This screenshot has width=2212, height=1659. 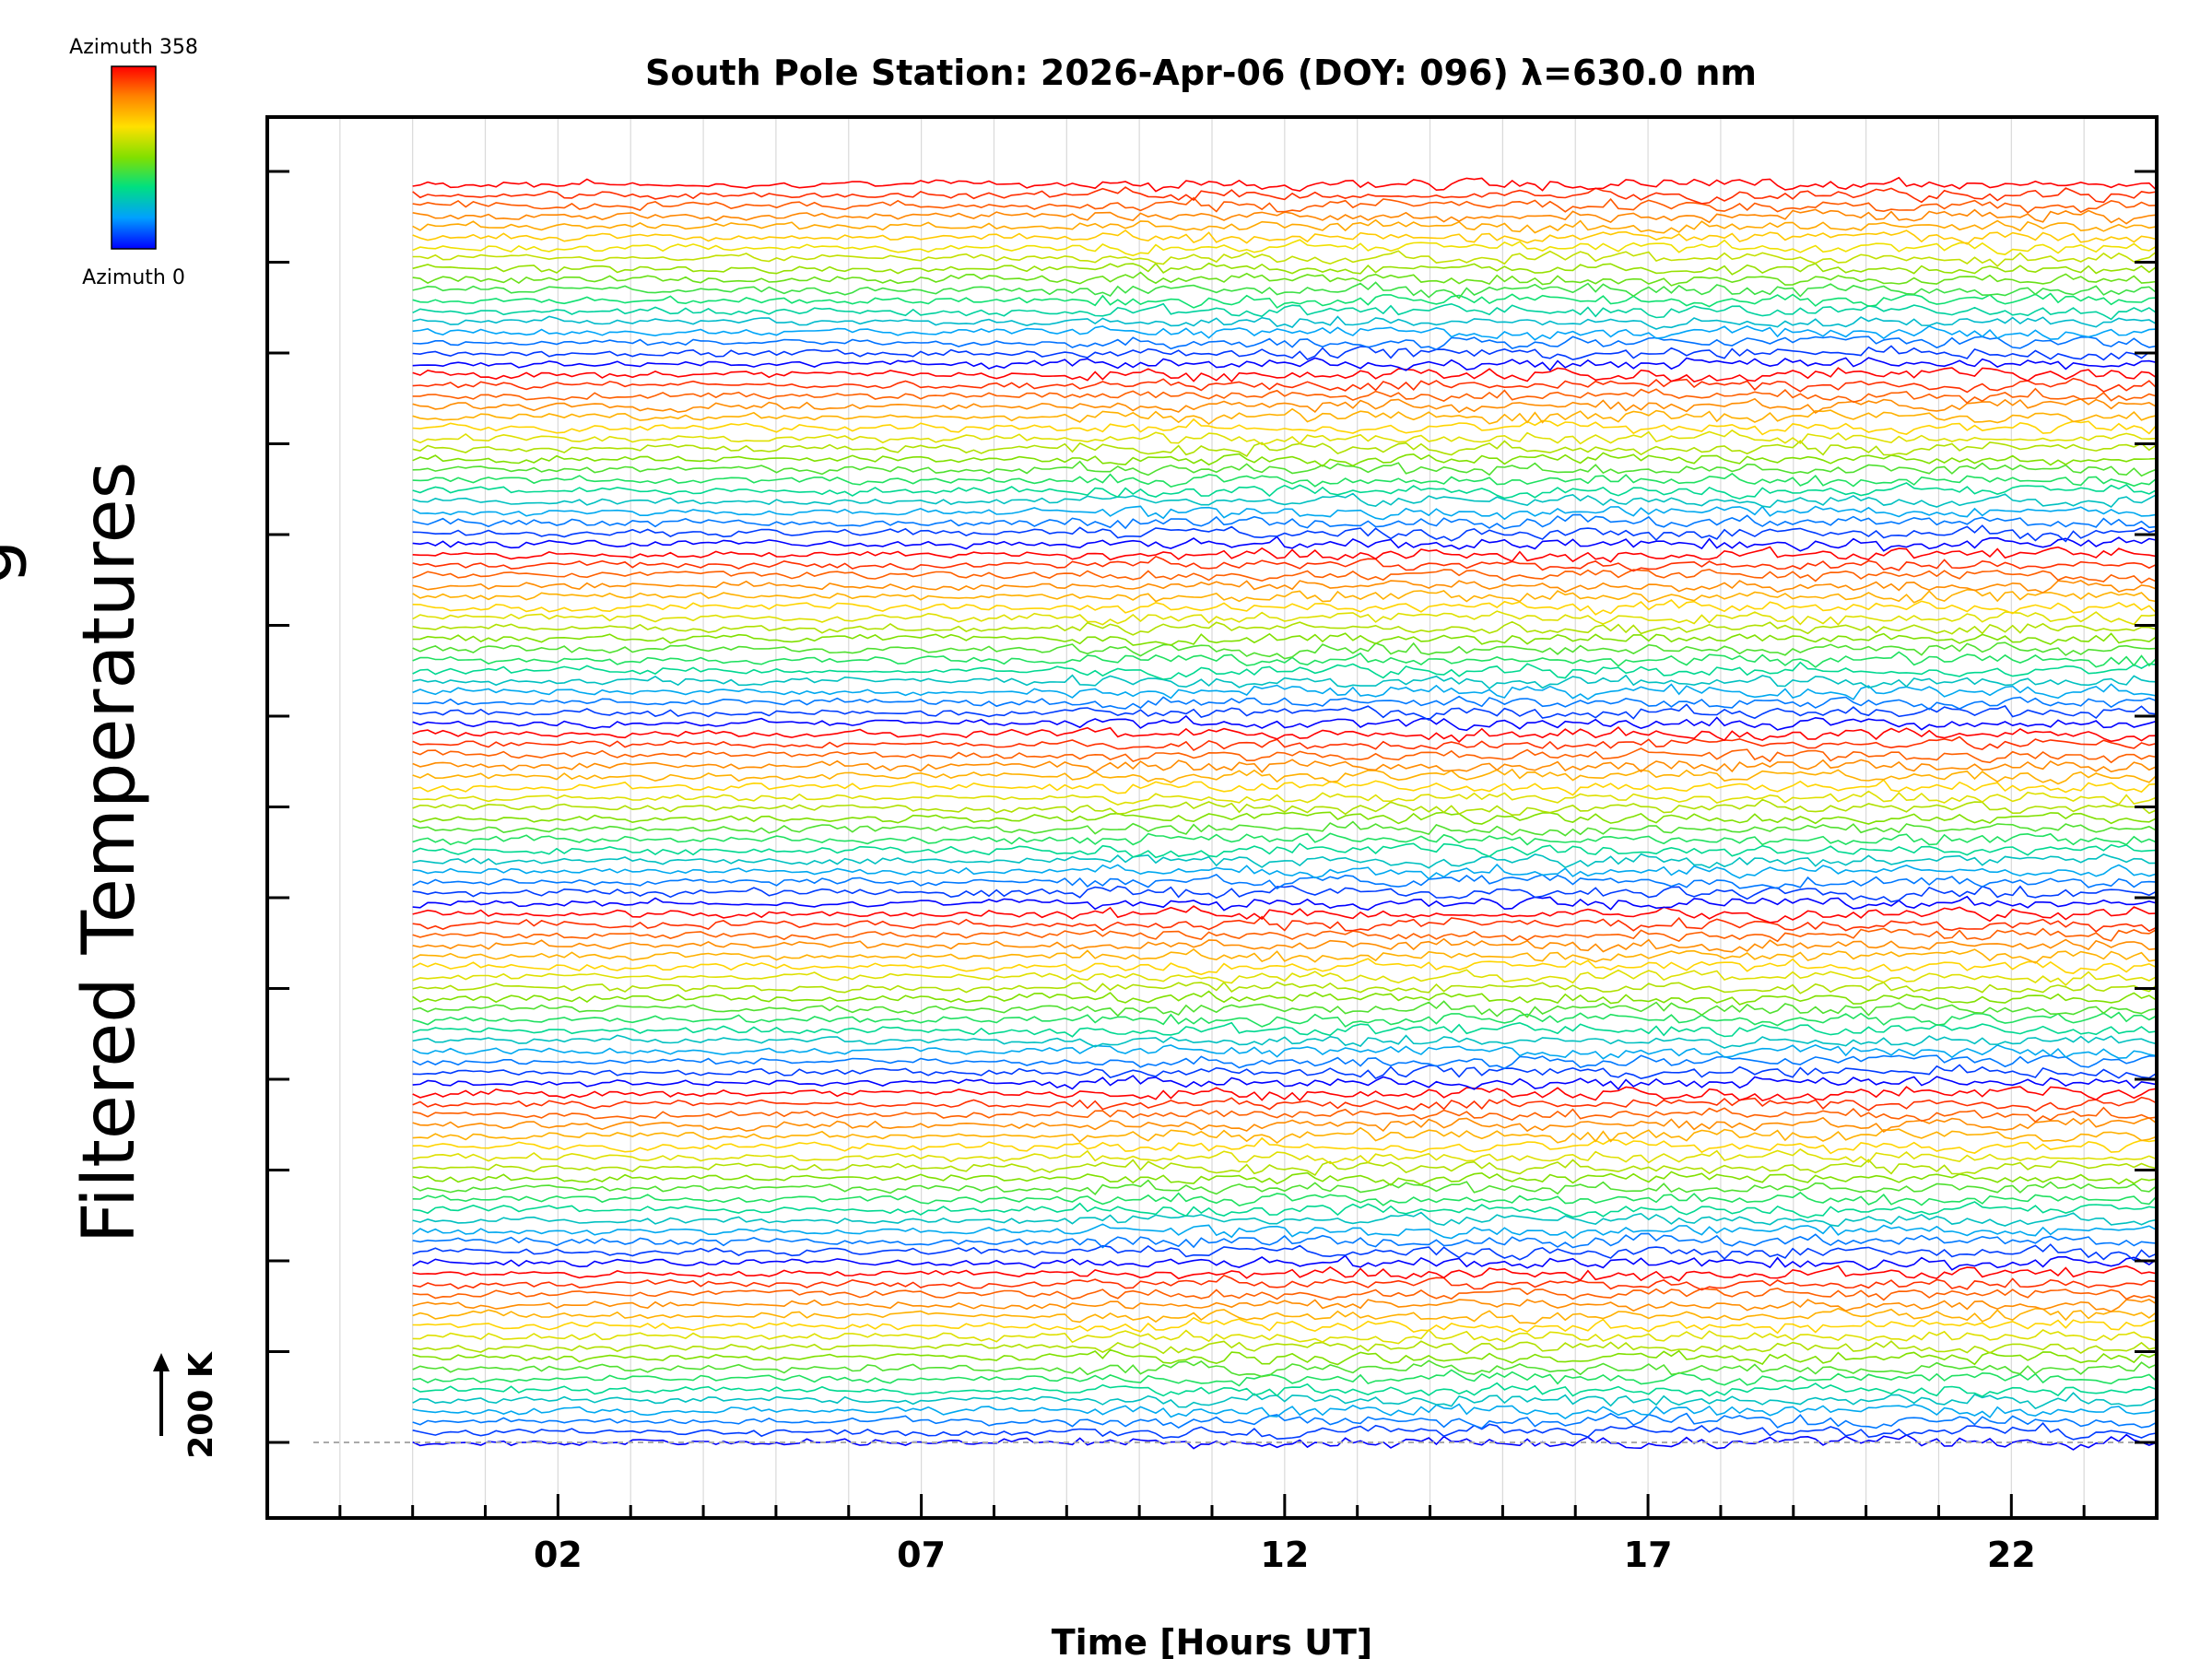 I want to click on x-tick-labels: 02 07 12 17 22, so click(x=1285, y=1555).